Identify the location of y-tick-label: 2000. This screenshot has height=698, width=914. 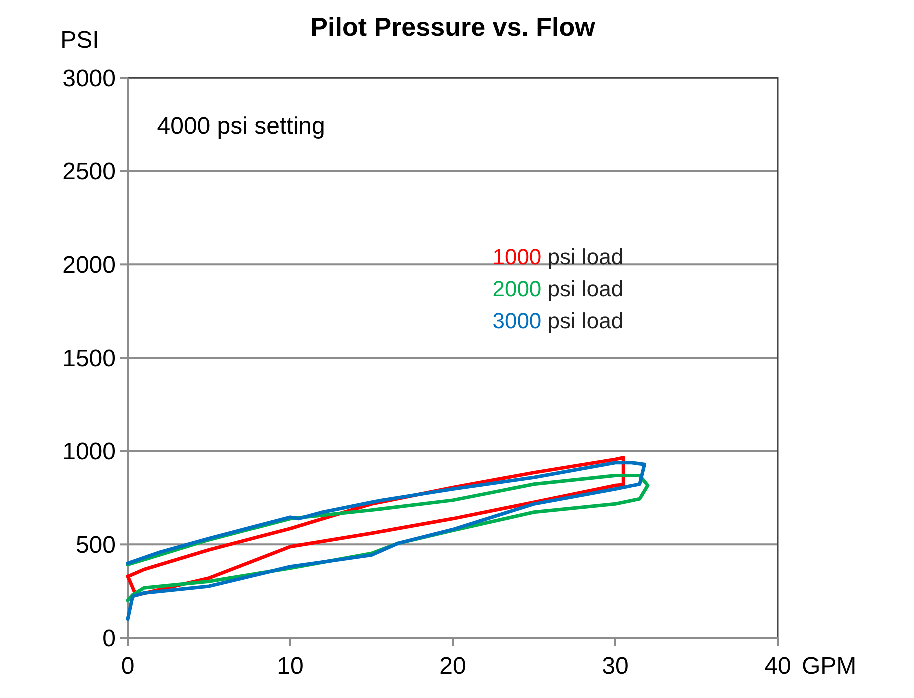
(89, 266).